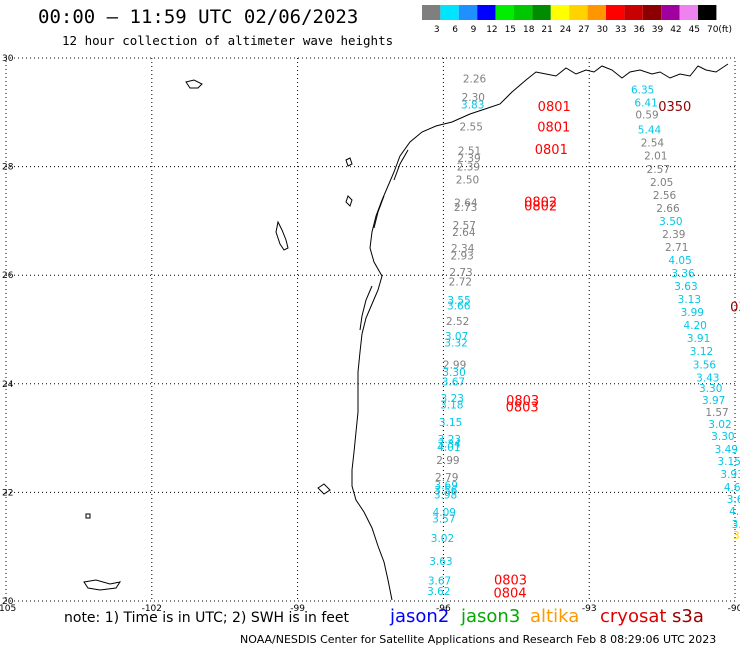 The image size is (740, 650). Describe the element at coordinates (8, 59) in the screenshot. I see `lat-label: 30` at that location.